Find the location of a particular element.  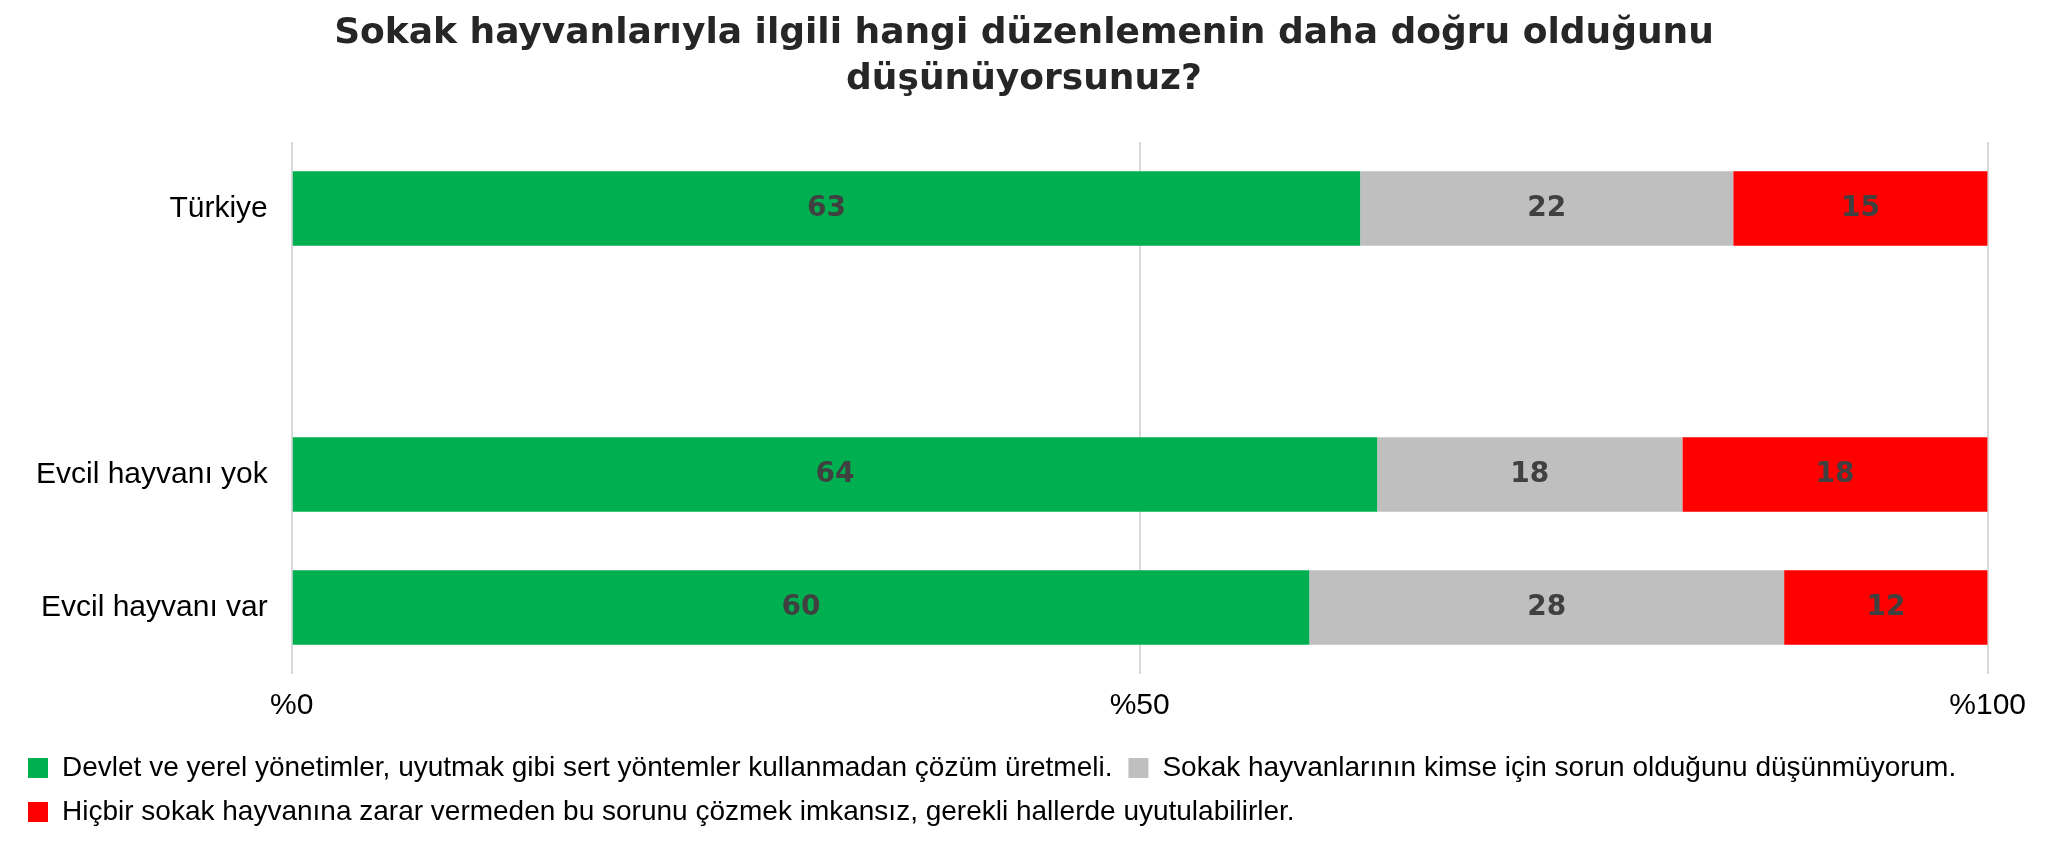

legend-label: Sokak hayvanlarının kimse için sorun olduğunu düşünmüyorum. is located at coordinates (1559, 766).